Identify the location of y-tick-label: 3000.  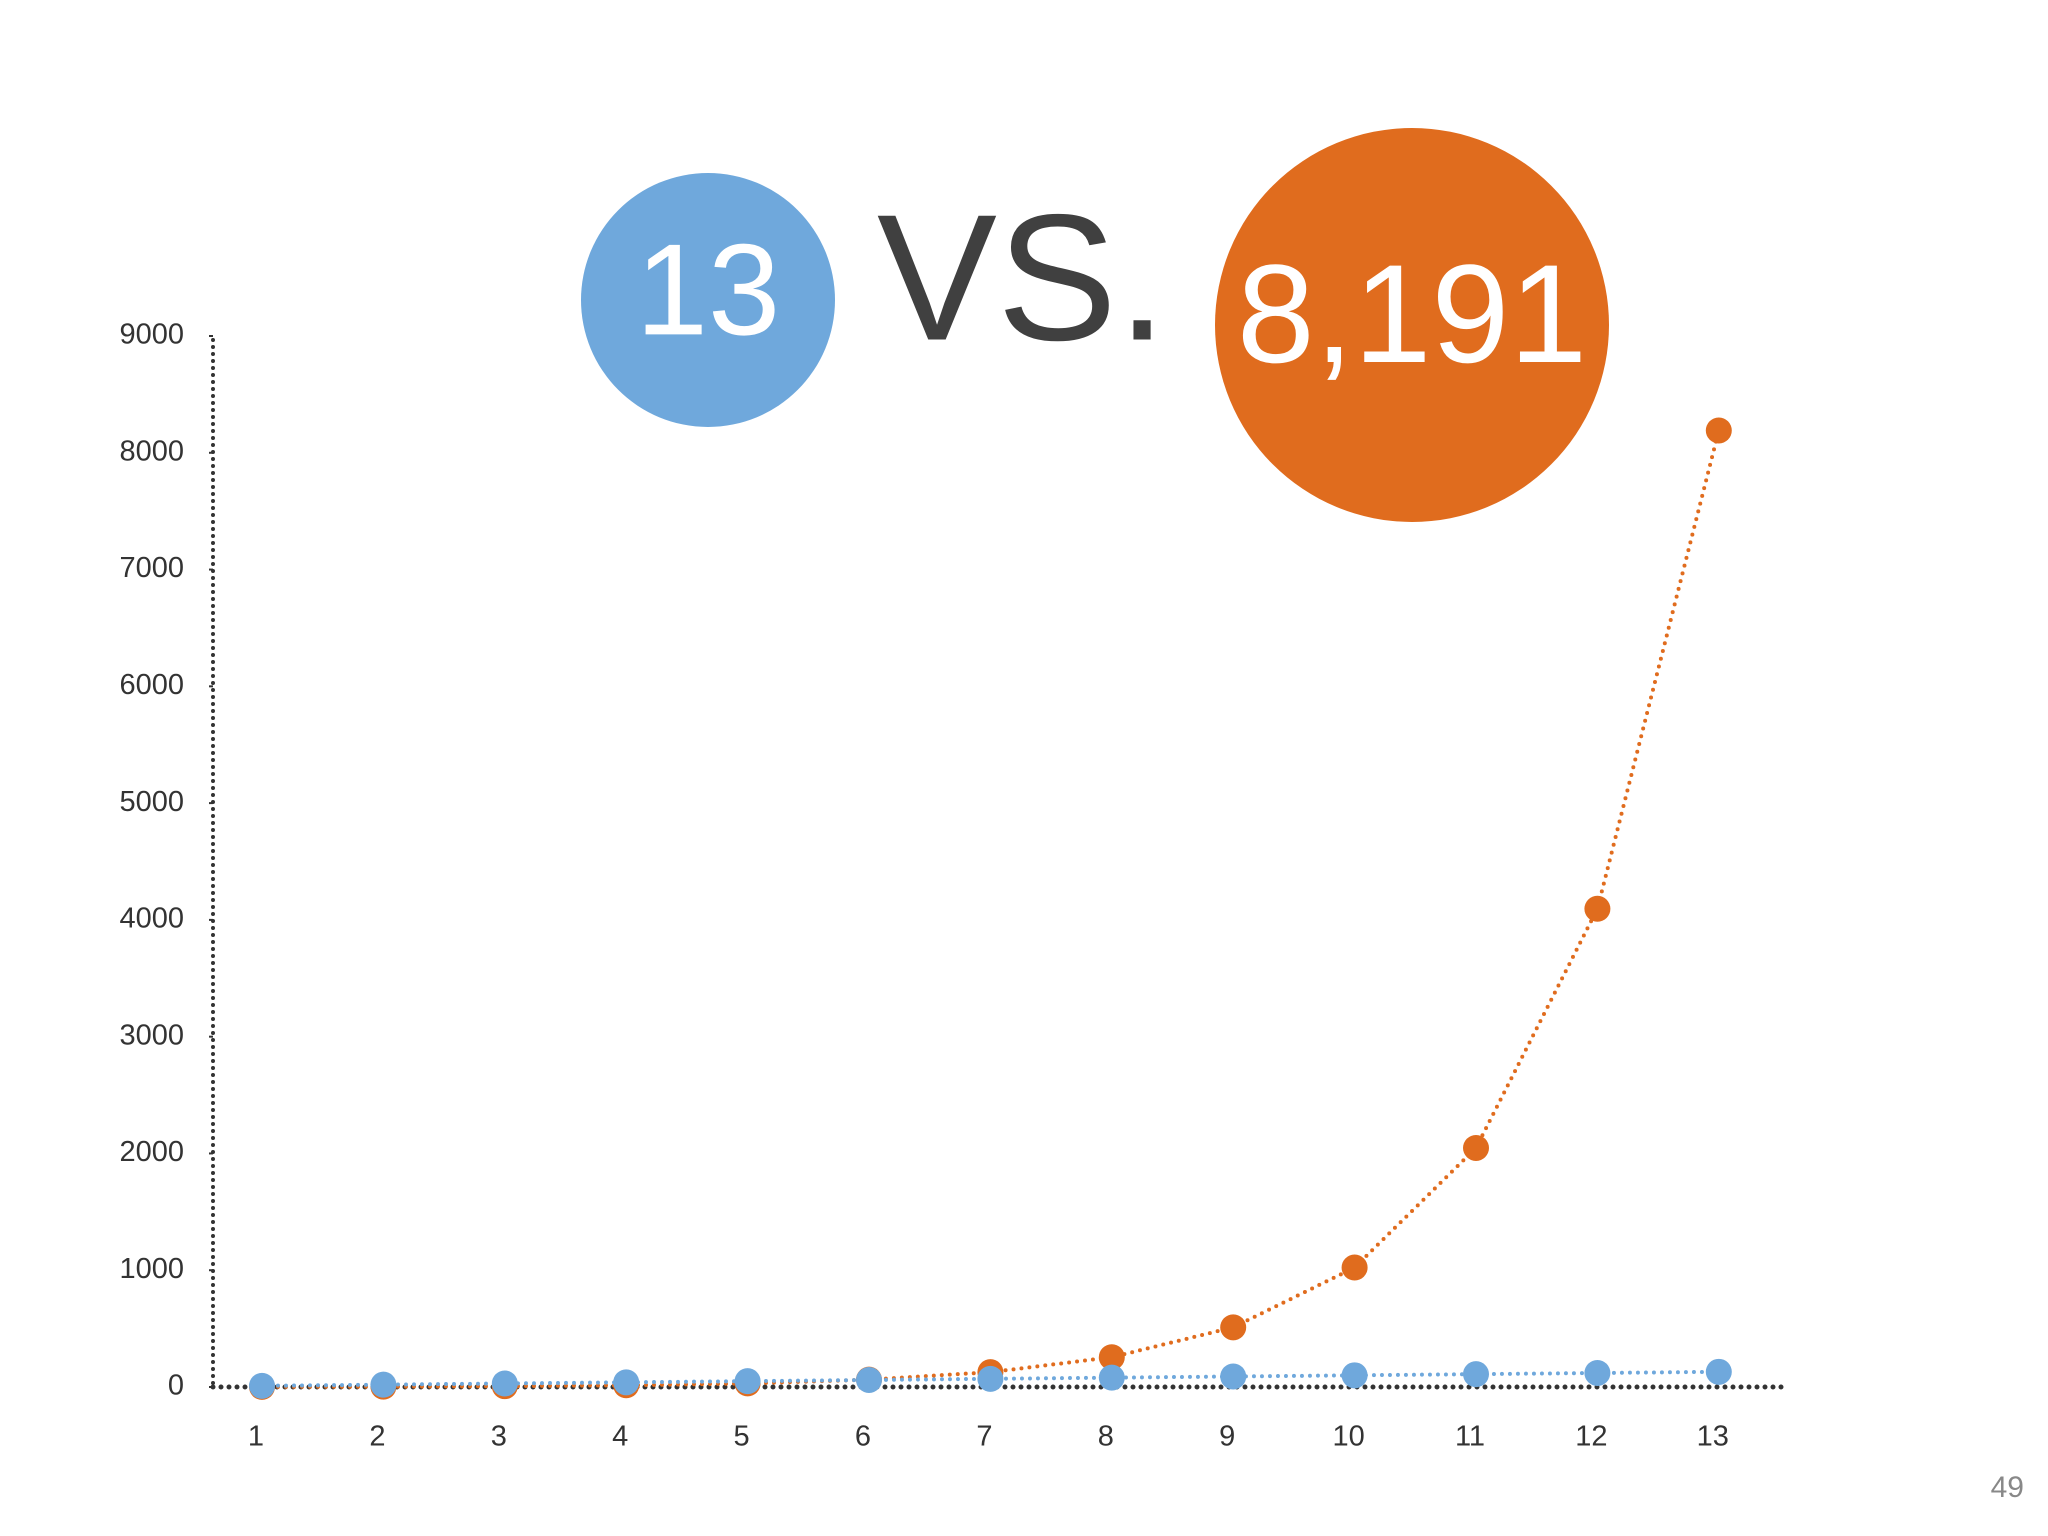
(151, 1035).